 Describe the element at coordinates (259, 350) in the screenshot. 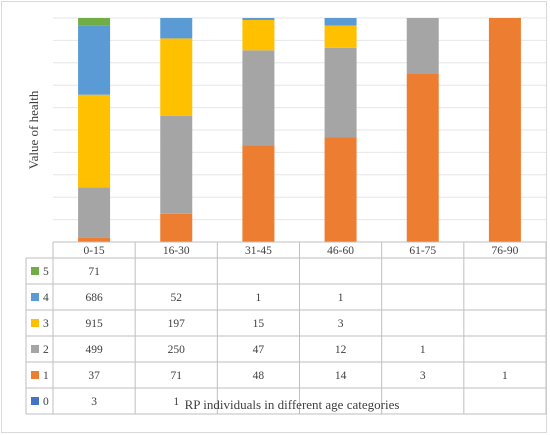

I see `data-label: 47` at that location.